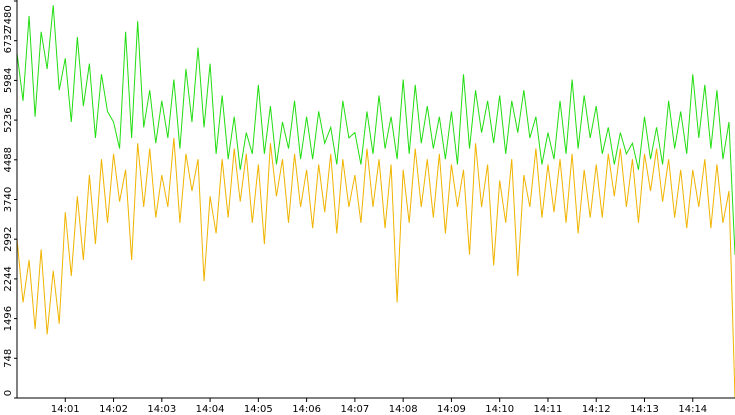 This screenshot has height=415, width=735. Describe the element at coordinates (210, 409) in the screenshot. I see `x-tick-label: 14:04` at that location.